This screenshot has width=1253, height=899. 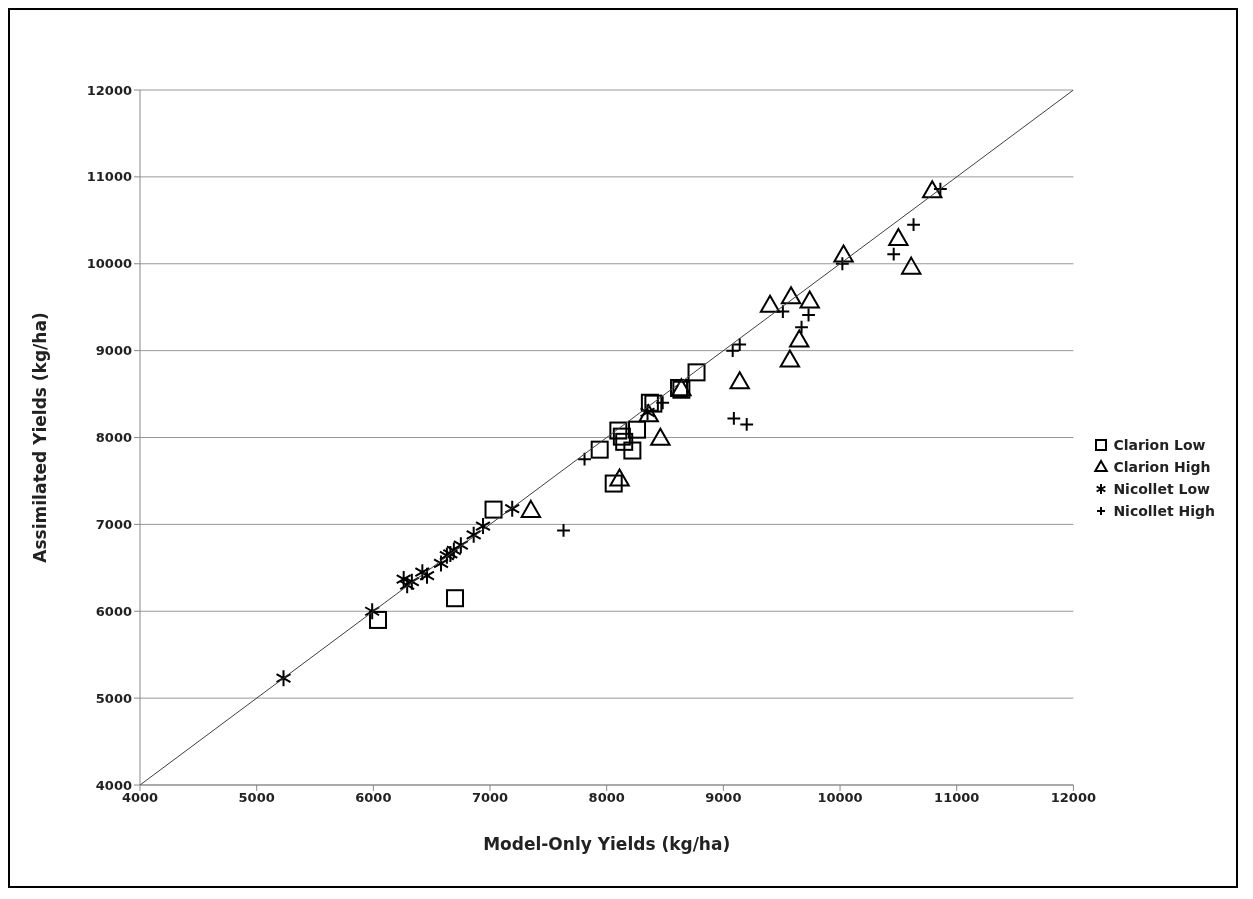 I want to click on y-tick-label: 12000, so click(x=109, y=90).